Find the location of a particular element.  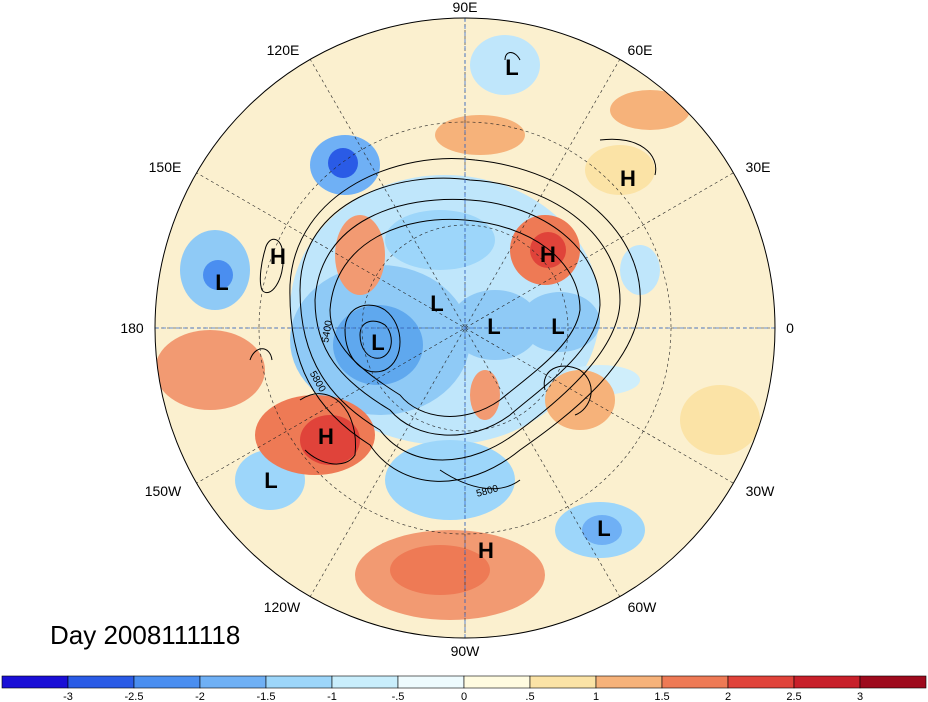

lon-label-150w: 150W is located at coordinates (163, 491).